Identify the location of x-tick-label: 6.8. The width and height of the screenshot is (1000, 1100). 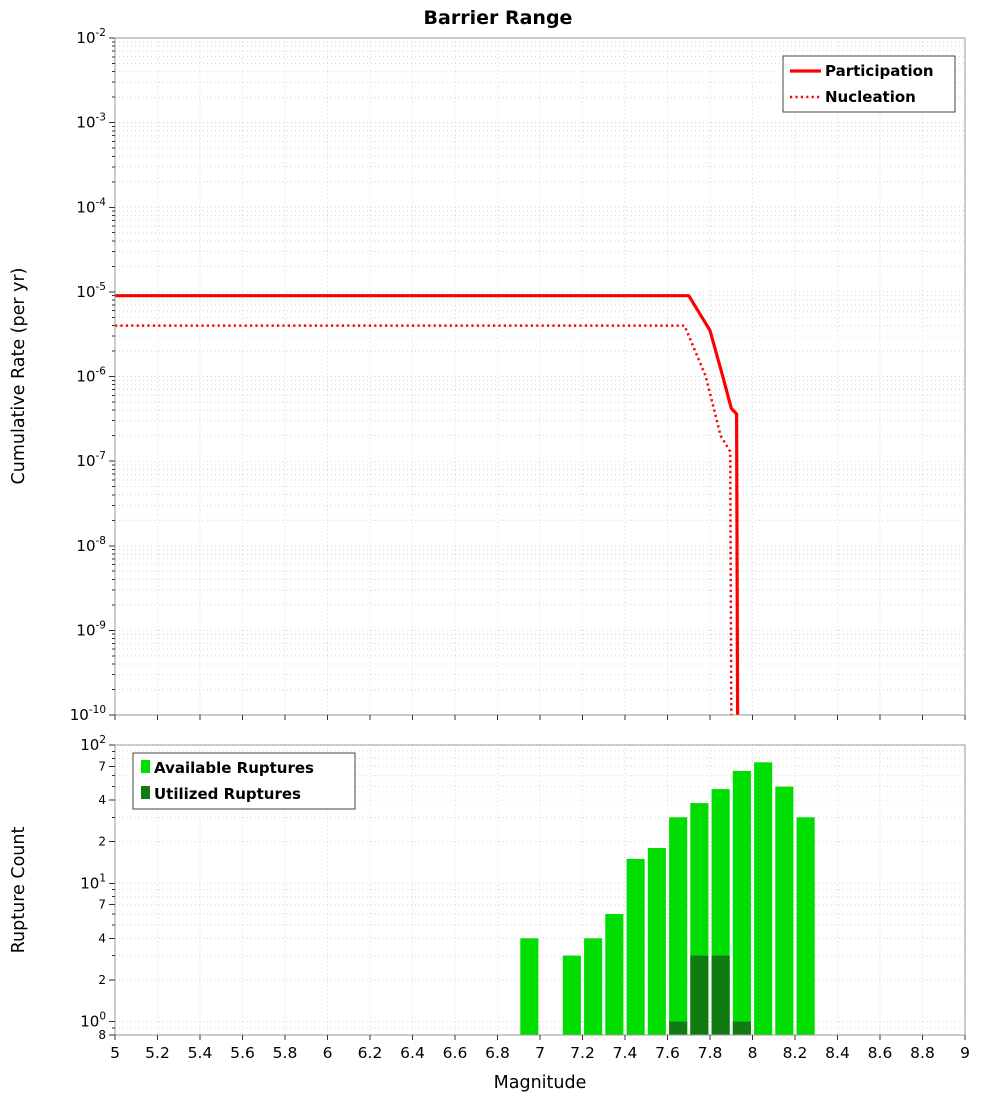
(497, 1053).